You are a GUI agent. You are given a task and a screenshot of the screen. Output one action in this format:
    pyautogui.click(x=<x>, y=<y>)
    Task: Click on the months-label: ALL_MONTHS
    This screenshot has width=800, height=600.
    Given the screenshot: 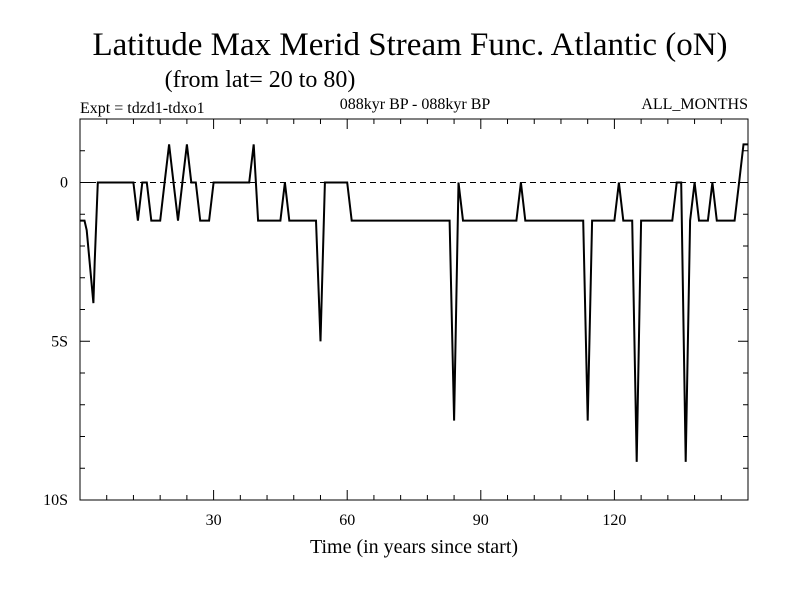 What is the action you would take?
    pyautogui.click(x=694, y=104)
    